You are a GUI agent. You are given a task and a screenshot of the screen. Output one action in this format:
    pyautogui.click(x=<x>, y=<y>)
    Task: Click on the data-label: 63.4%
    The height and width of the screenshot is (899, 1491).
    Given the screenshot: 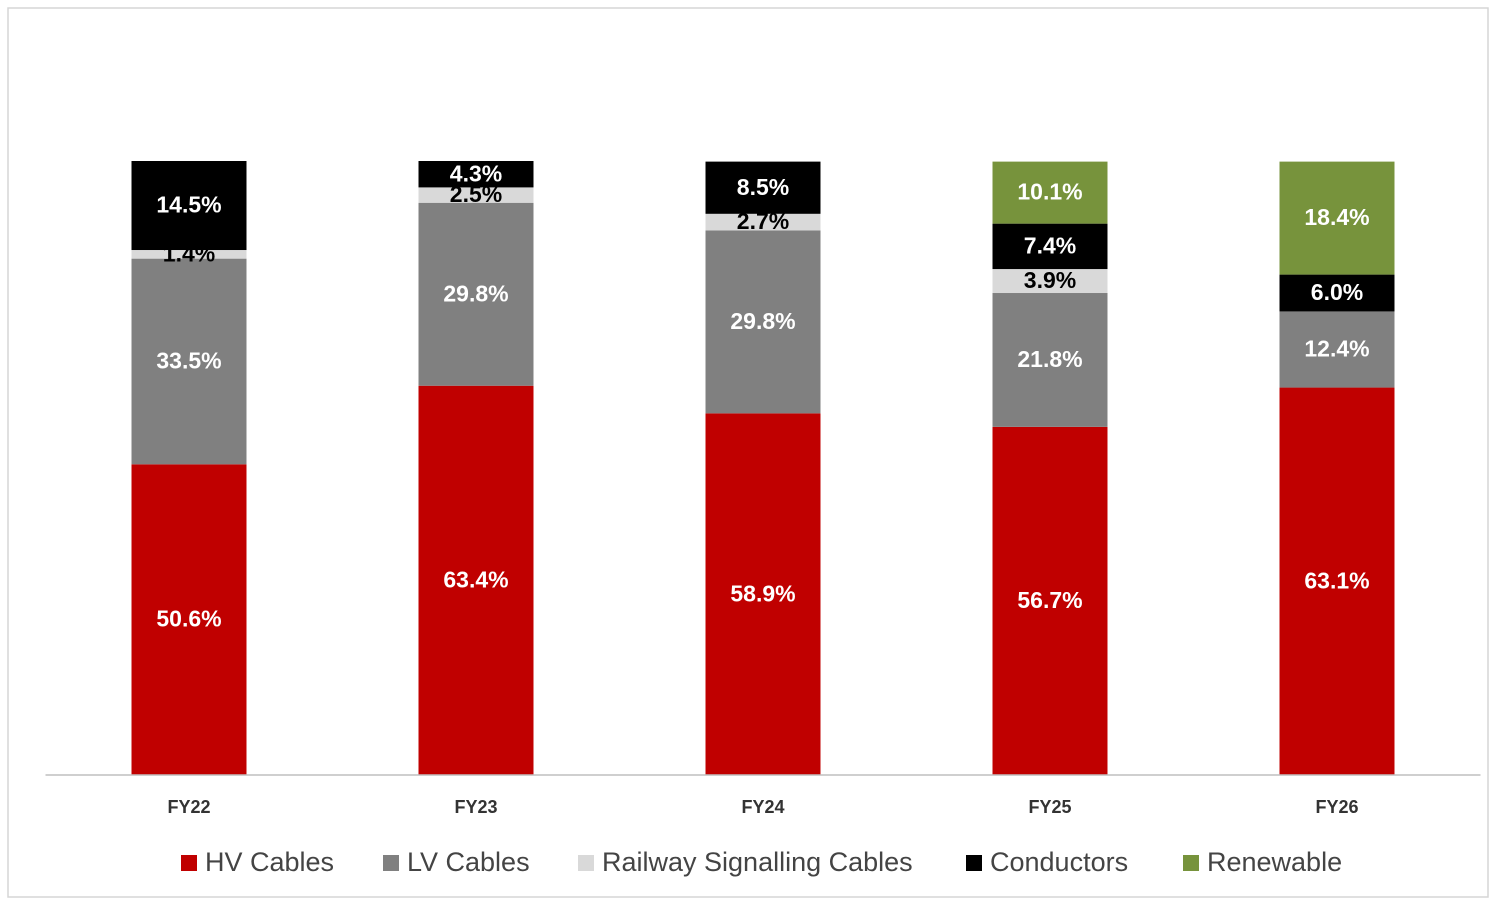 What is the action you would take?
    pyautogui.click(x=475, y=579)
    